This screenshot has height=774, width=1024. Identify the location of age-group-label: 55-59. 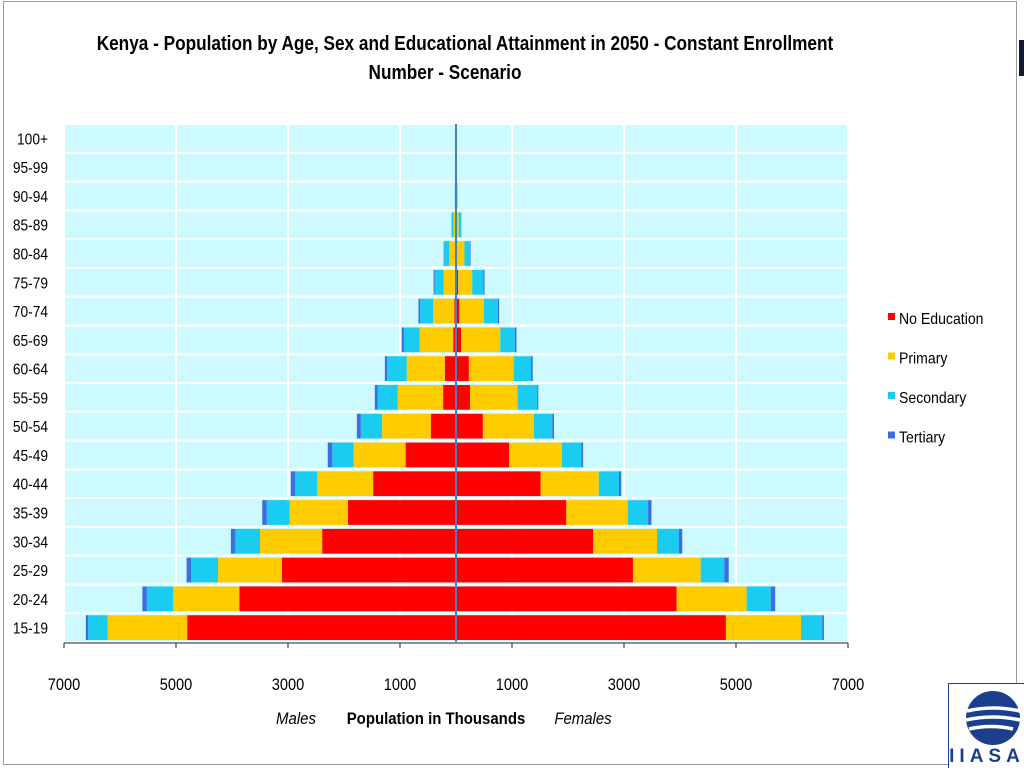
(30, 398).